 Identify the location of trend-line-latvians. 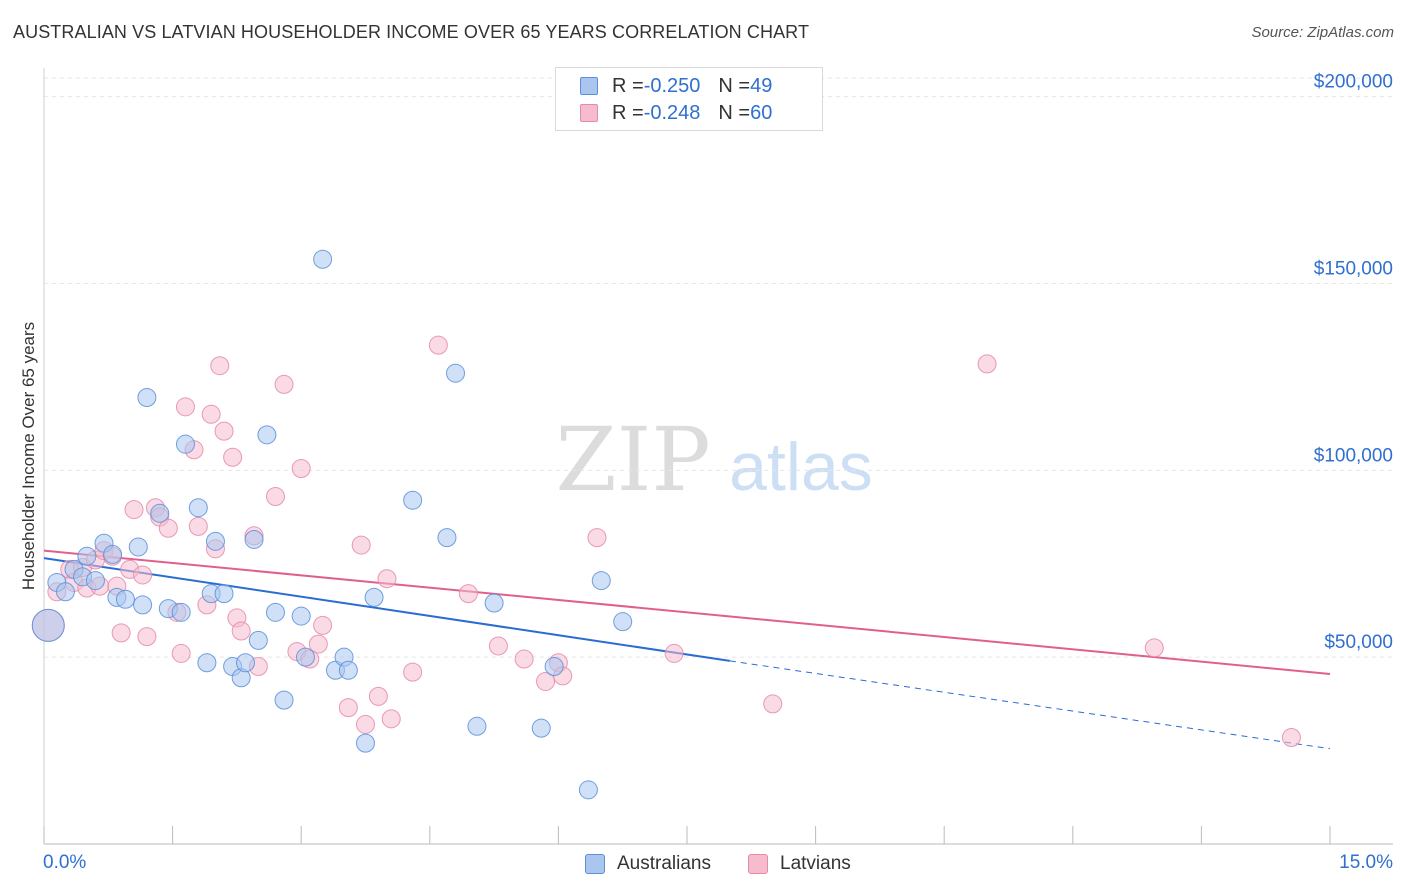
(687, 612).